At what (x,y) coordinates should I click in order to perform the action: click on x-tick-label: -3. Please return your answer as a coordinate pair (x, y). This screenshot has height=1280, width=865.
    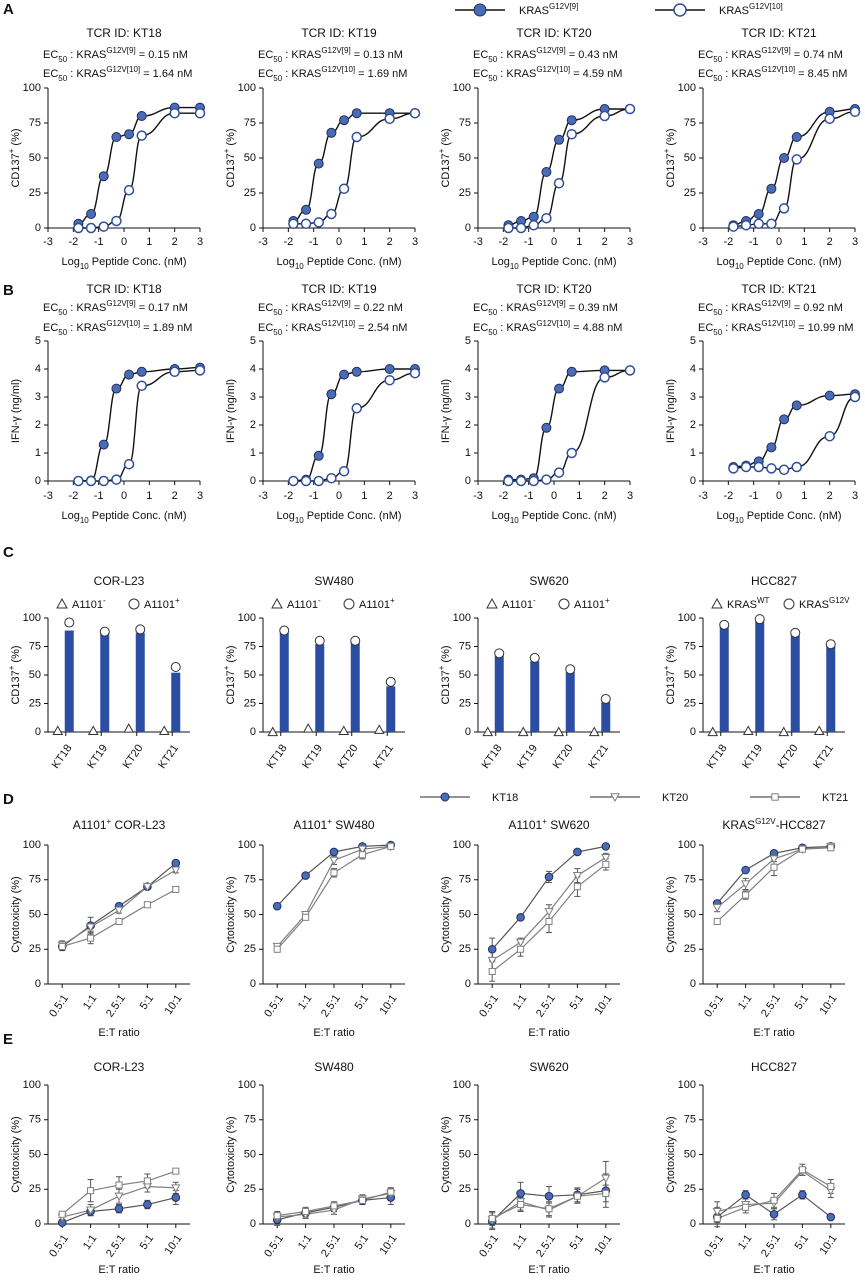
    Looking at the image, I should click on (703, 242).